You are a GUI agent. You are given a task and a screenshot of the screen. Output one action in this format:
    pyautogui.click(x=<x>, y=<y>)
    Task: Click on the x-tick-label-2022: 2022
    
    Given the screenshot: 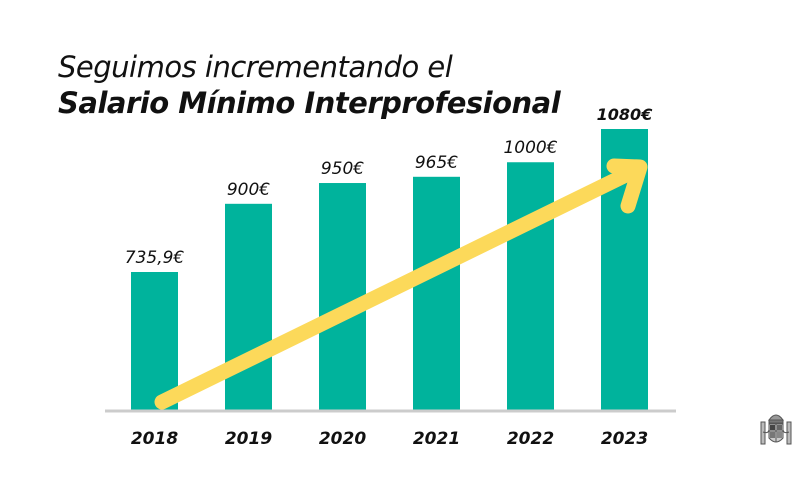 What is the action you would take?
    pyautogui.click(x=530, y=439)
    